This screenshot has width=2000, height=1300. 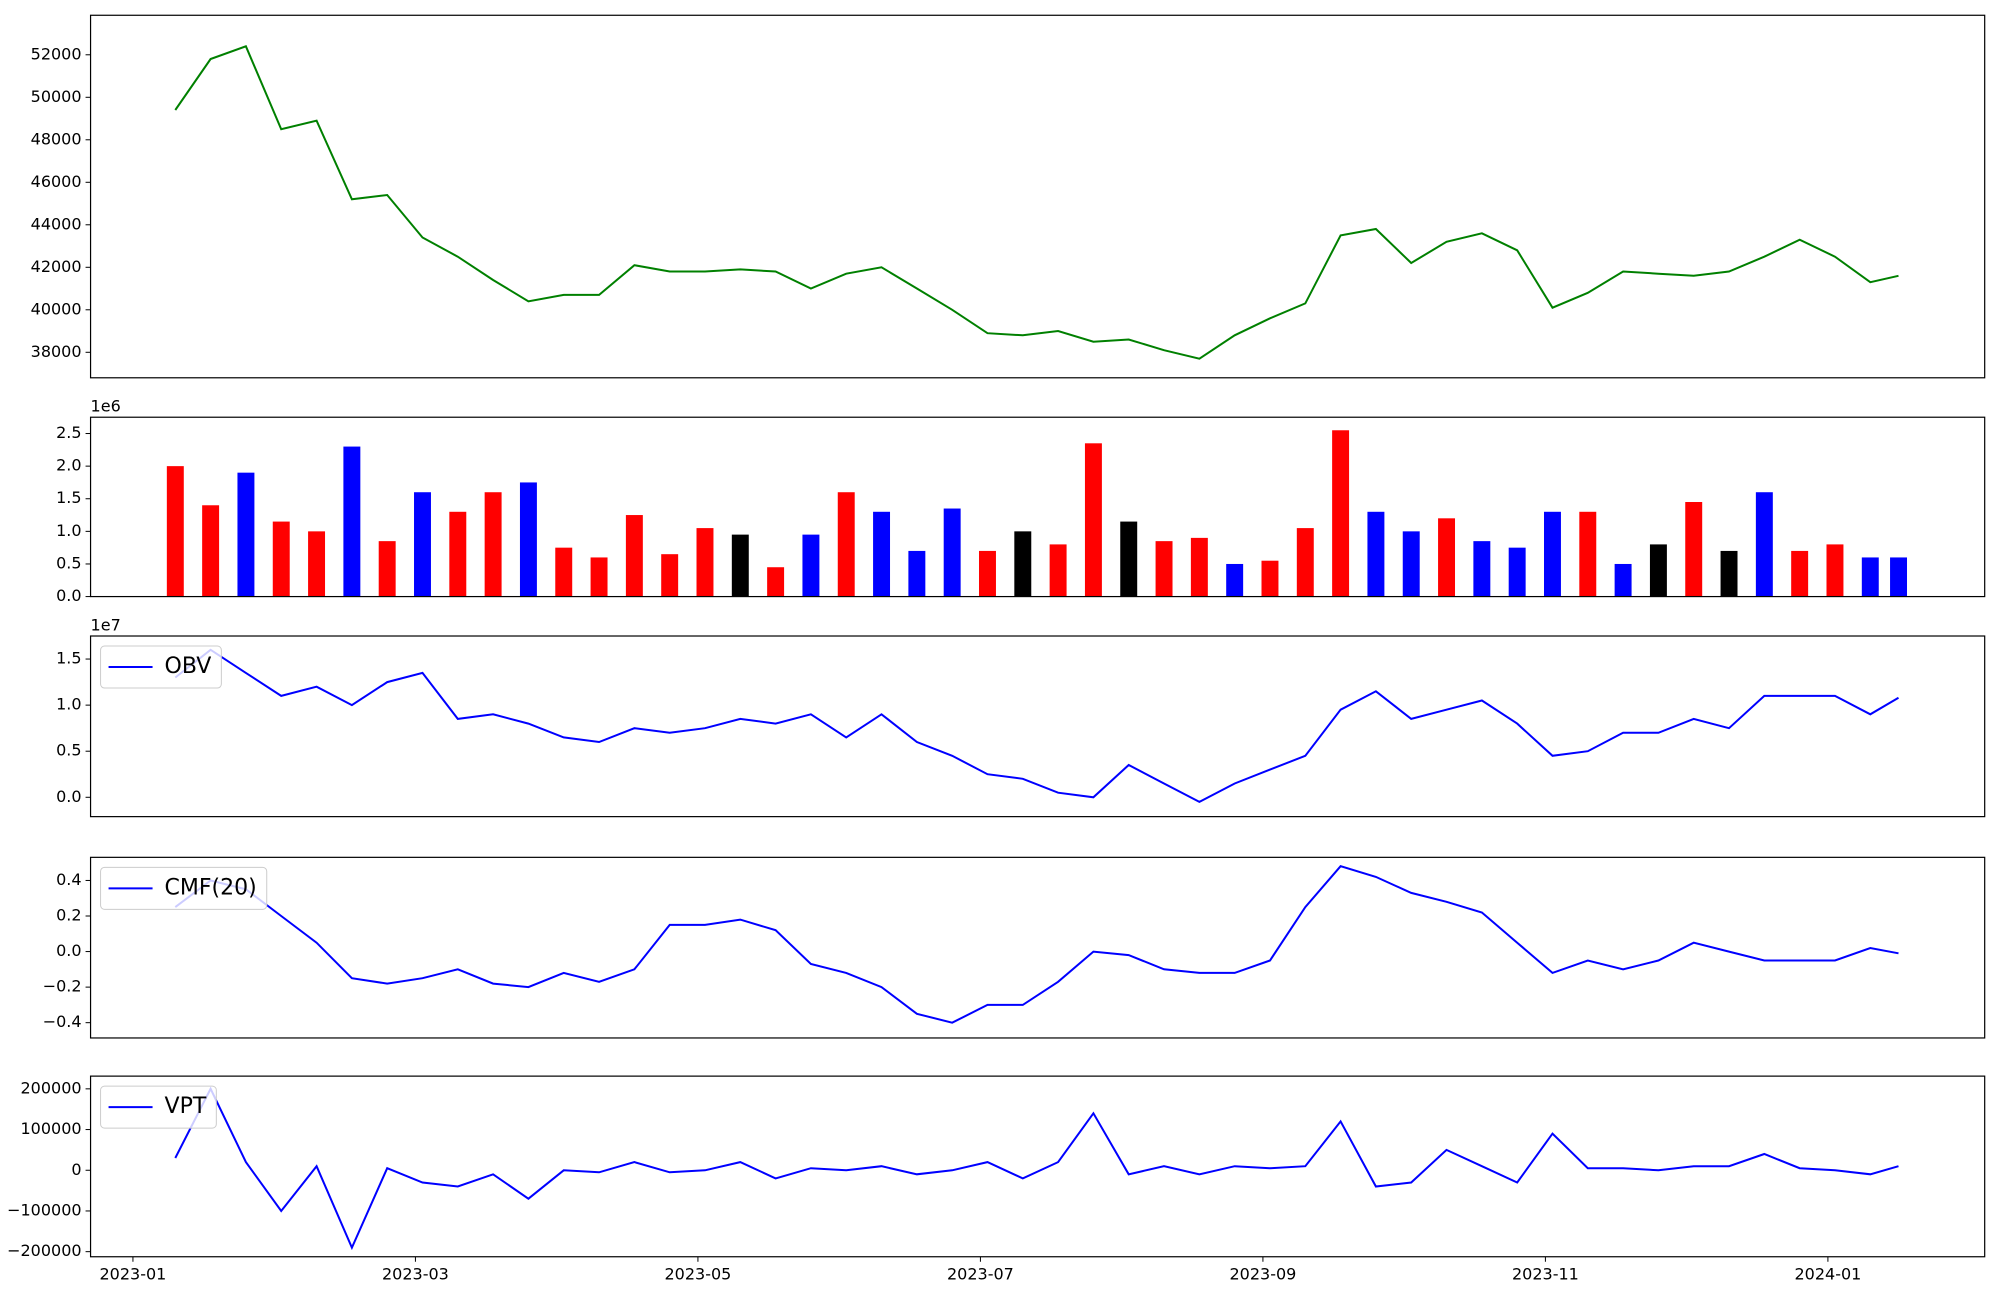 What do you see at coordinates (62, 1021) in the screenshot?
I see `y-tick-label: −0.4` at bounding box center [62, 1021].